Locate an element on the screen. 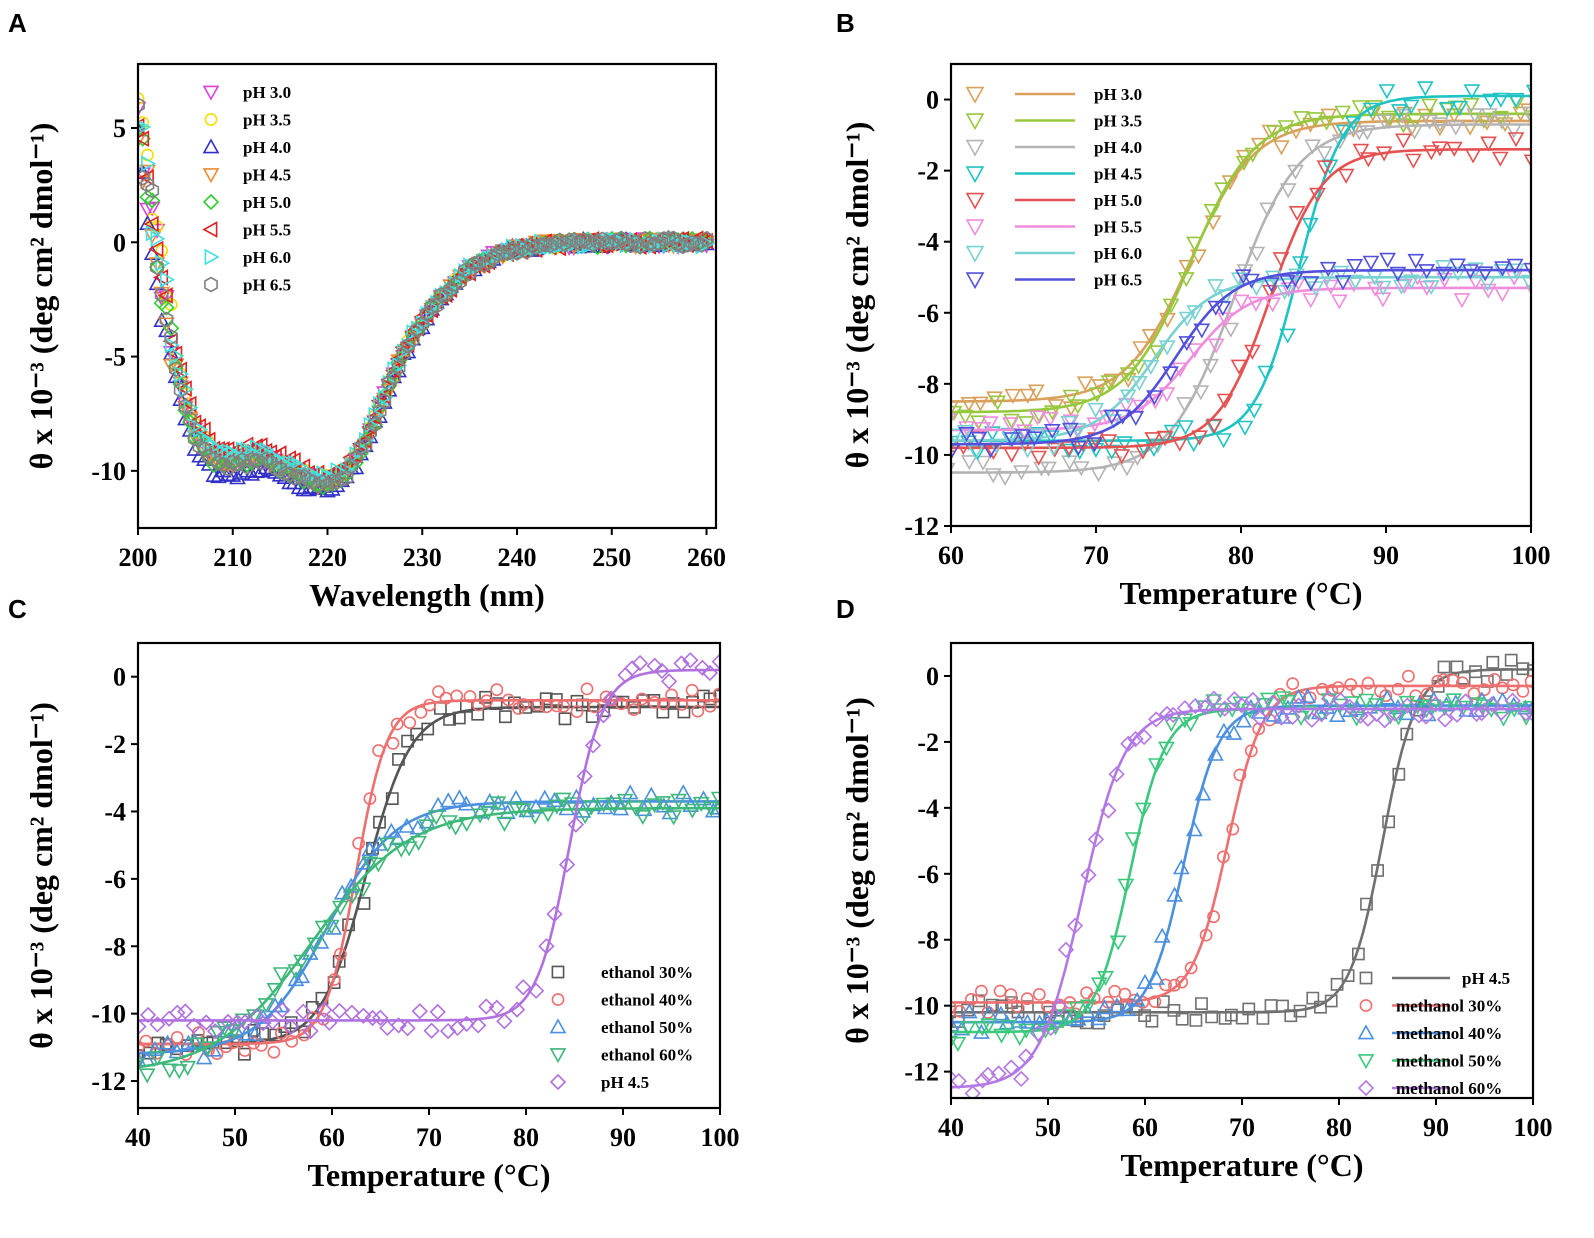 Image resolution: width=1594 pixels, height=1238 pixels. panel-a-legend-marker is located at coordinates (211, 93).